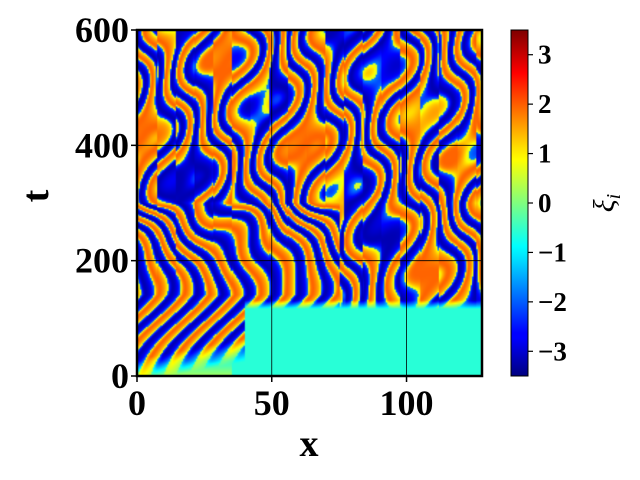  I want to click on y-axis-ticks: 0 200 400 600, so click(106, 203).